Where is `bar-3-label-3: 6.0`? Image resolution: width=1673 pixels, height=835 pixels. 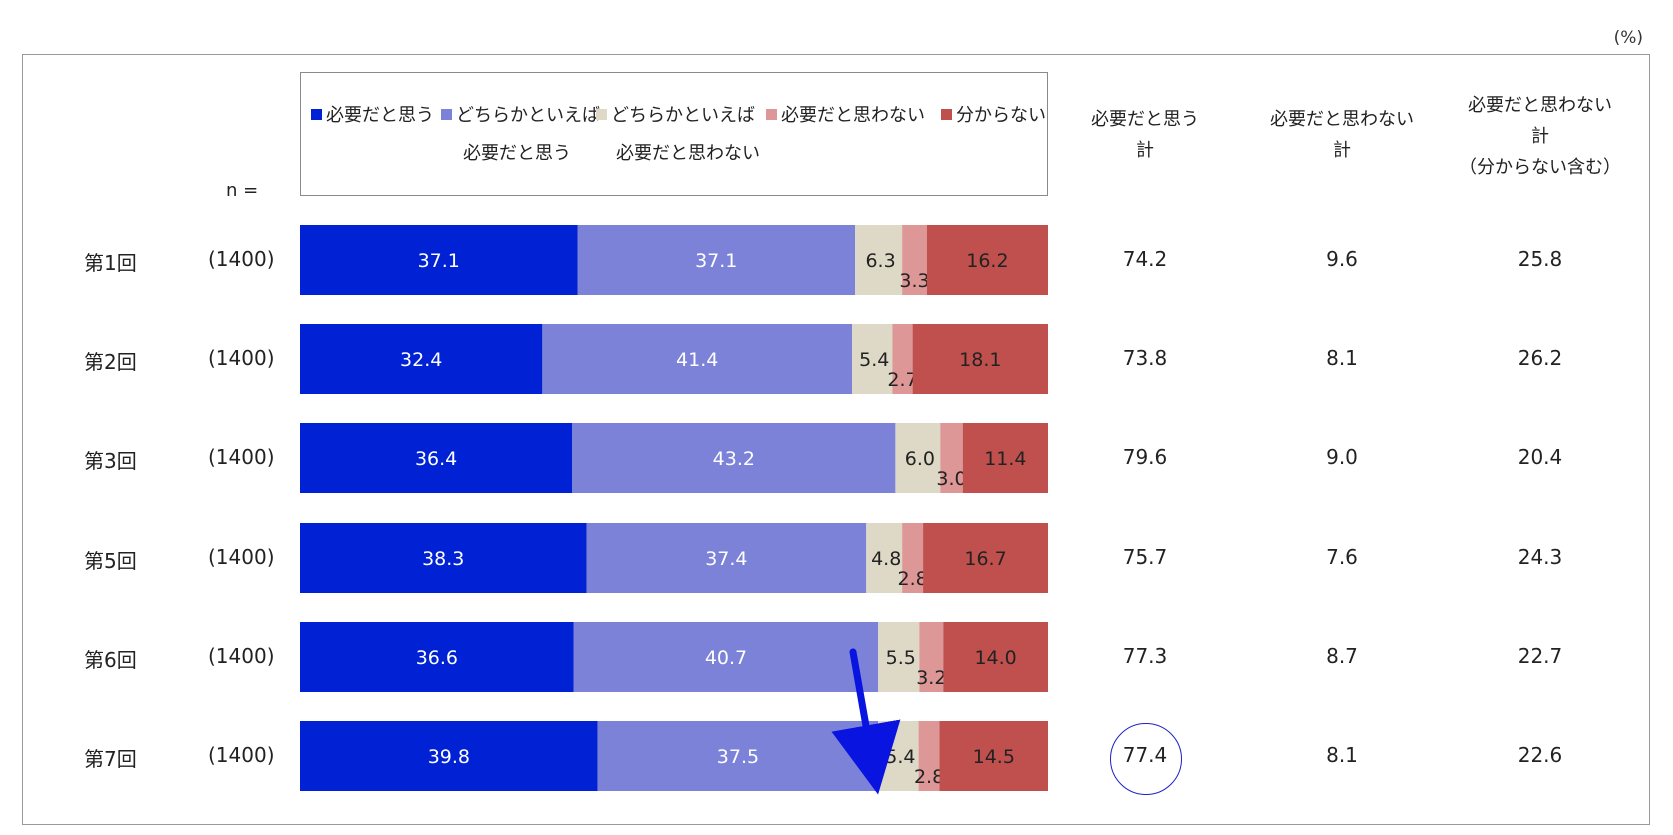 bar-3-label-3: 6.0 is located at coordinates (920, 459).